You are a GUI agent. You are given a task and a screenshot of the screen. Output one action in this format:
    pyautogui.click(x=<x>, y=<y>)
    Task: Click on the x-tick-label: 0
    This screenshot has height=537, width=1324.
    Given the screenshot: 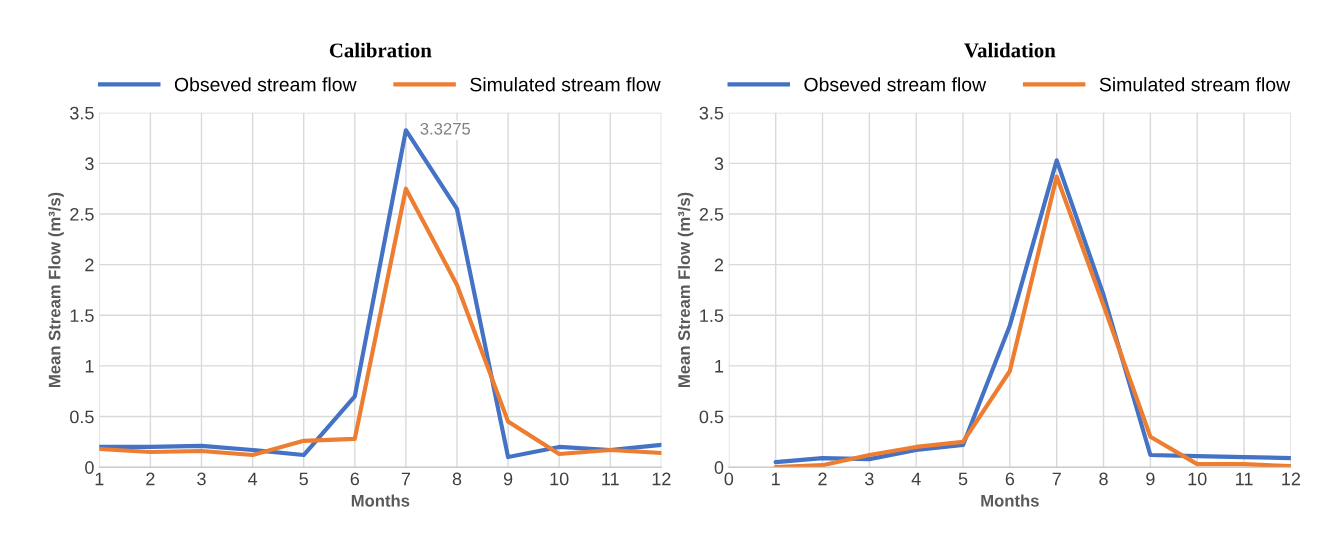 What is the action you would take?
    pyautogui.click(x=729, y=479)
    